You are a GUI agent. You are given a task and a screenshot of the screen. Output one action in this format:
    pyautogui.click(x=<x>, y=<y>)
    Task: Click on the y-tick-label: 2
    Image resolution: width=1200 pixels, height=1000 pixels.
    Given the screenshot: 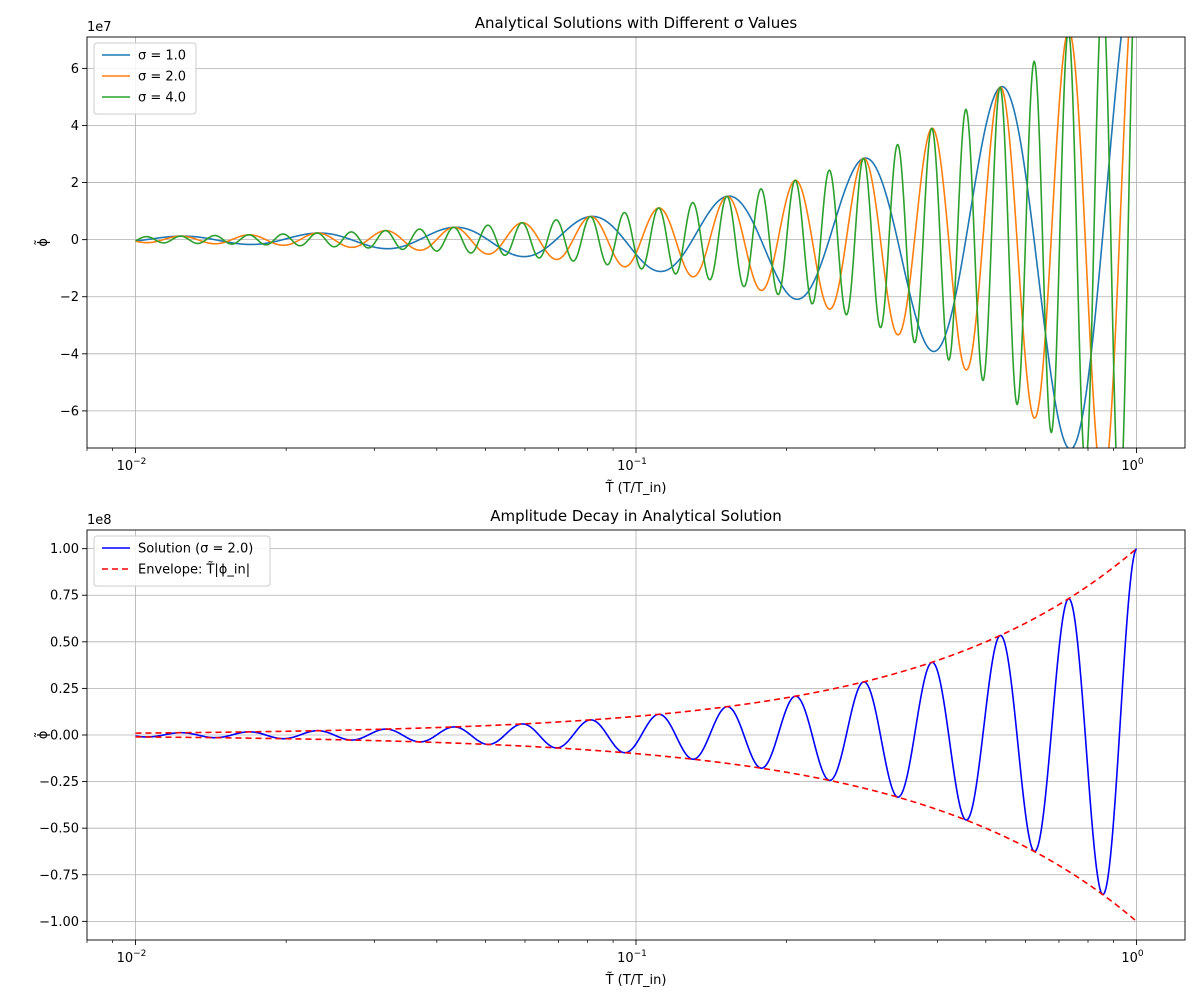 What is the action you would take?
    pyautogui.click(x=75, y=183)
    